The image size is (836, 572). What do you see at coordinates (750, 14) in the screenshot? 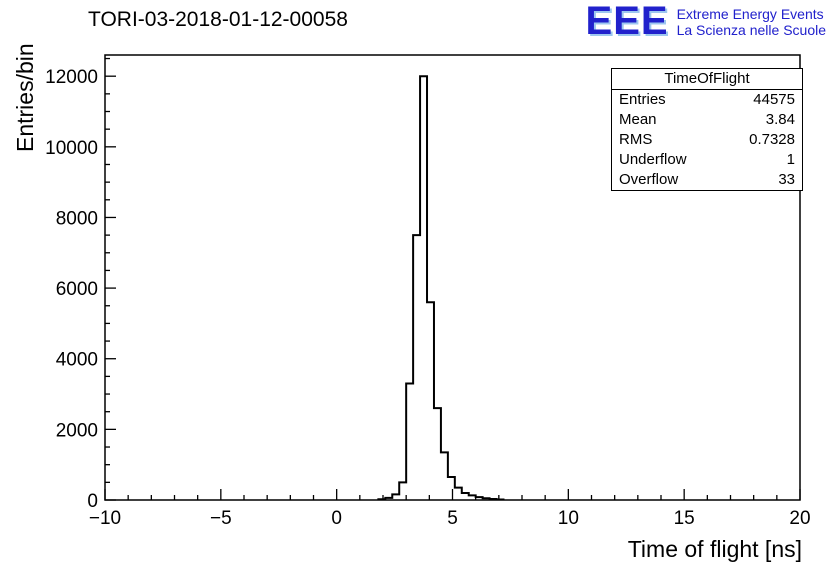
I see `eee-logo-line1: Extreme Energy Events` at bounding box center [750, 14].